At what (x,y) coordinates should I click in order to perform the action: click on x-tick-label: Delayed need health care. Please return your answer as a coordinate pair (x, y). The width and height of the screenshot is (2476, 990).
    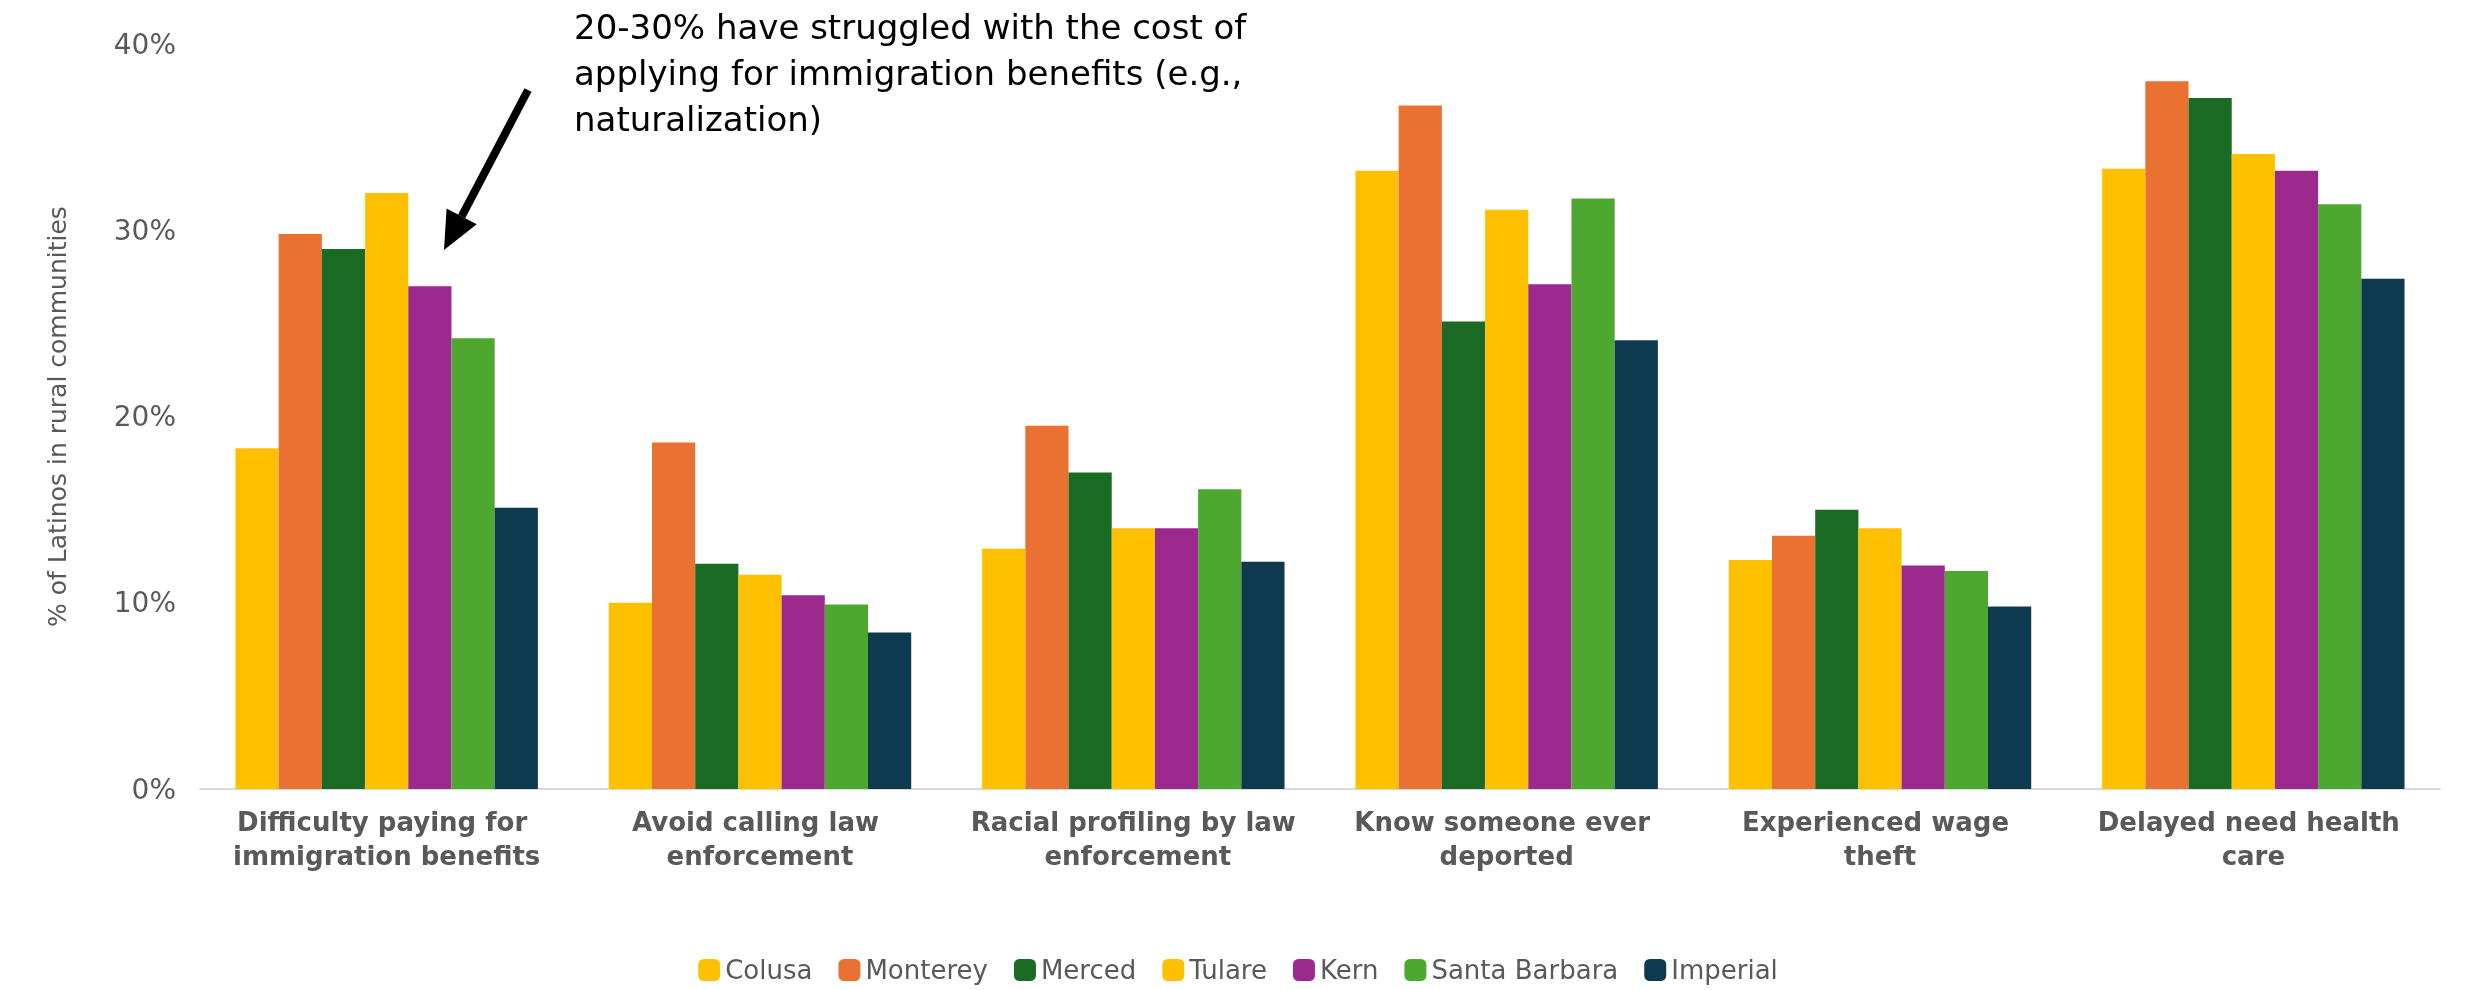
    Looking at the image, I should click on (2253, 839).